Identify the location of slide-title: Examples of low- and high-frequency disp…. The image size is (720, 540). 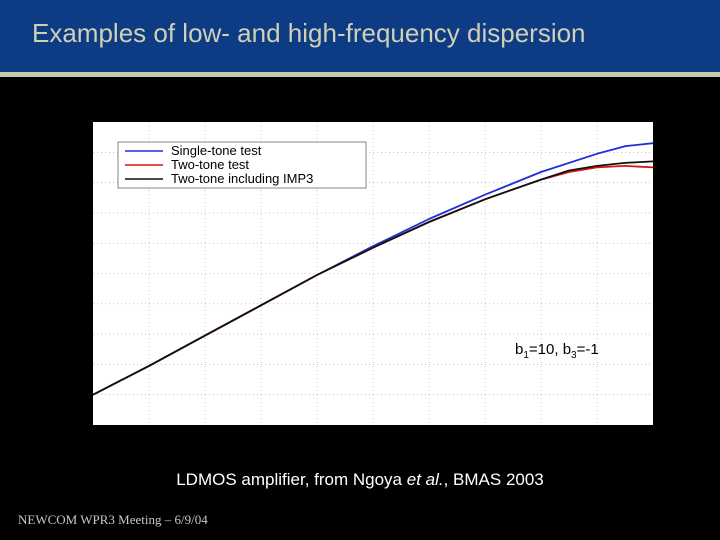
(309, 33).